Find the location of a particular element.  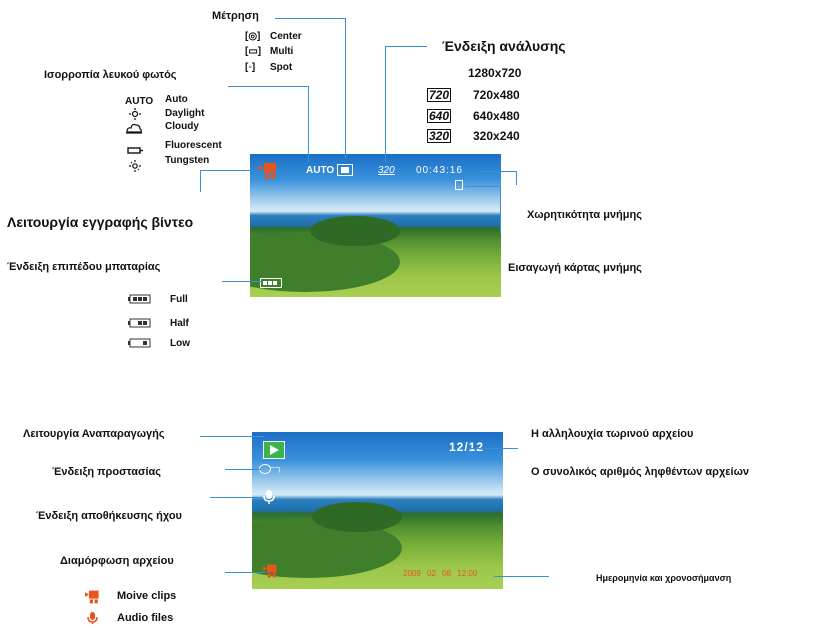

battery-low-icon is located at coordinates (139, 343).